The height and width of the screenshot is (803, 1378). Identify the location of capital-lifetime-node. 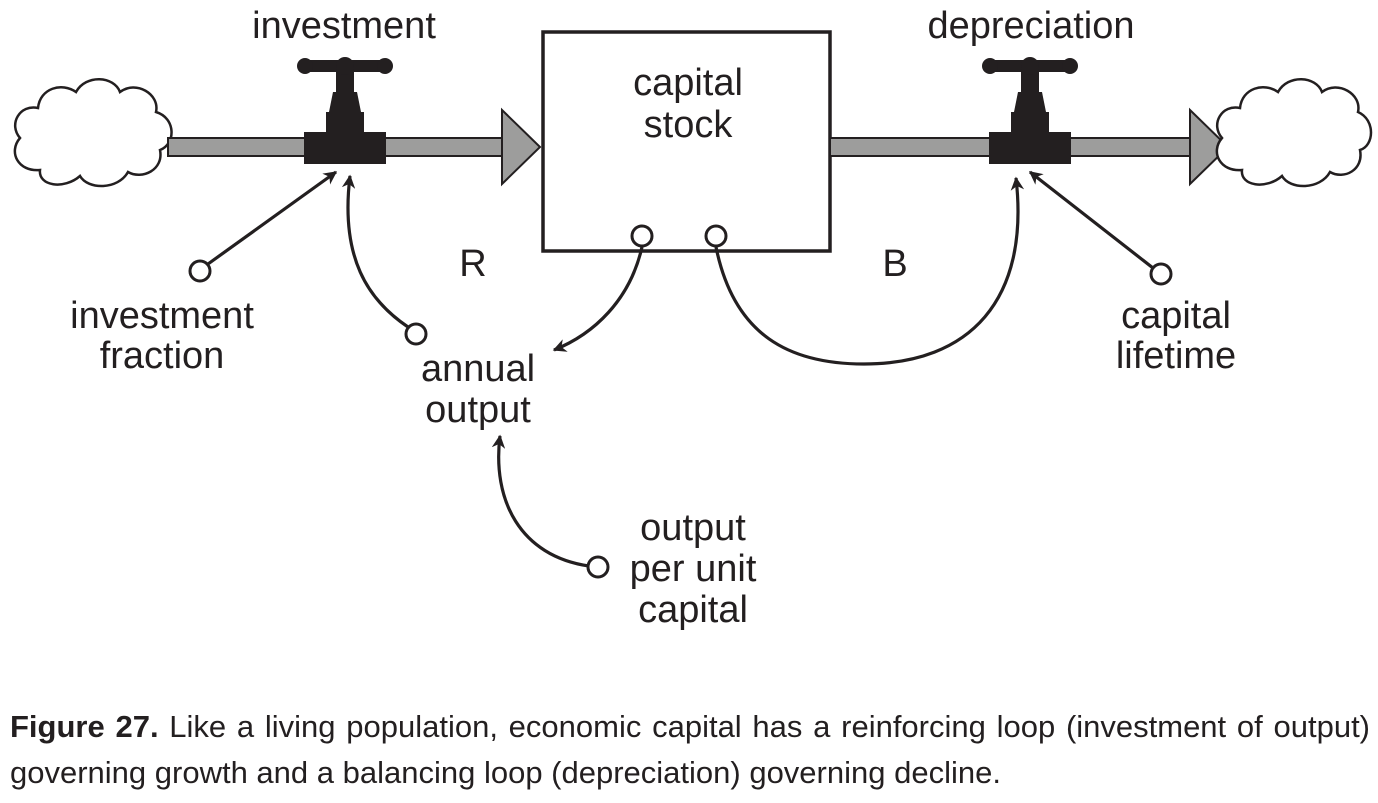
(1161, 274).